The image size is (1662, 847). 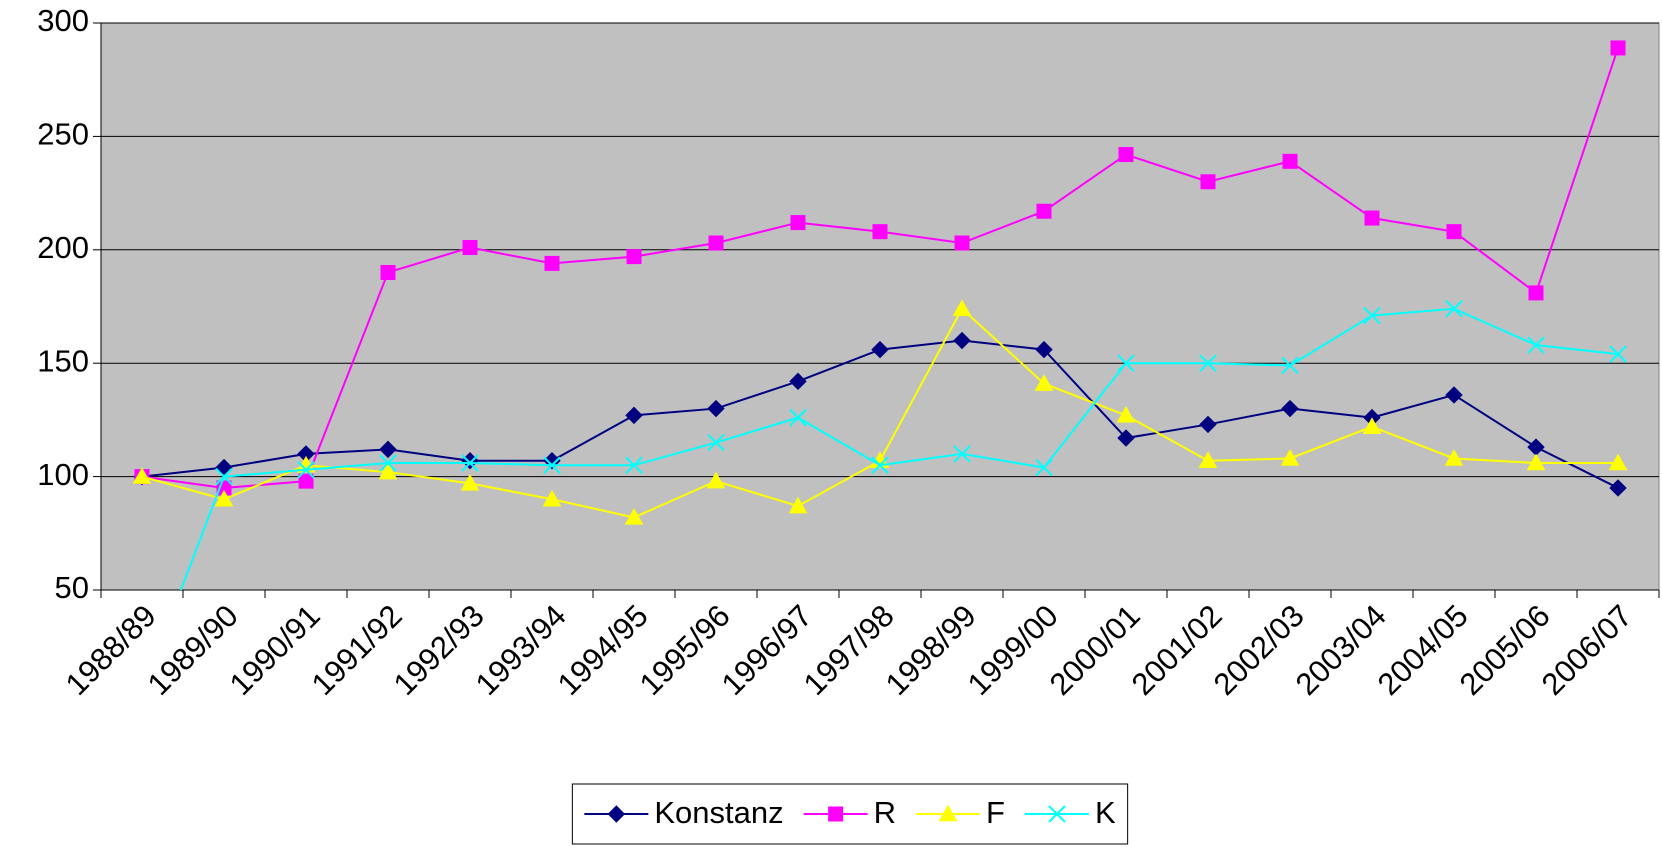 What do you see at coordinates (603, 650) in the screenshot?
I see `x-tick-label: 1994/95` at bounding box center [603, 650].